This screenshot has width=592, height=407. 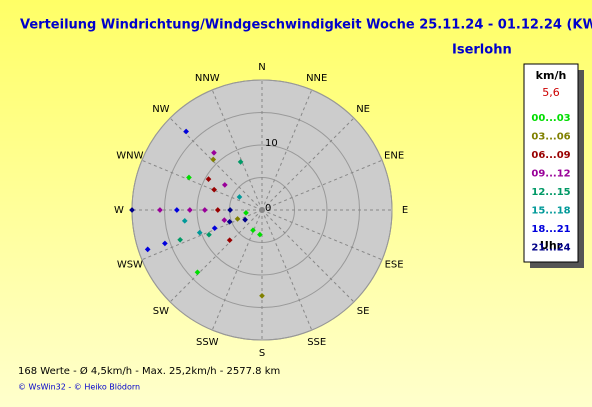 What do you see at coordinates (129, 155) in the screenshot?
I see `direction-label: WNW` at bounding box center [129, 155].